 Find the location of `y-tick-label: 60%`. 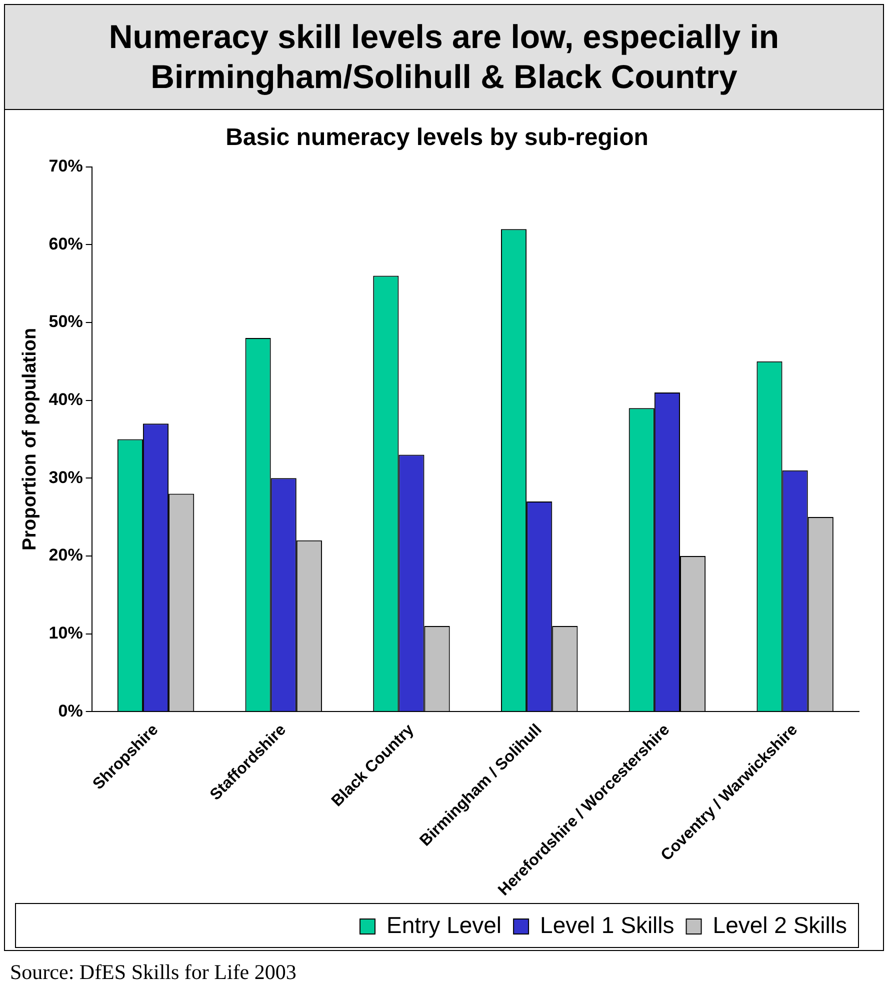

y-tick-label: 60% is located at coordinates (65, 244).